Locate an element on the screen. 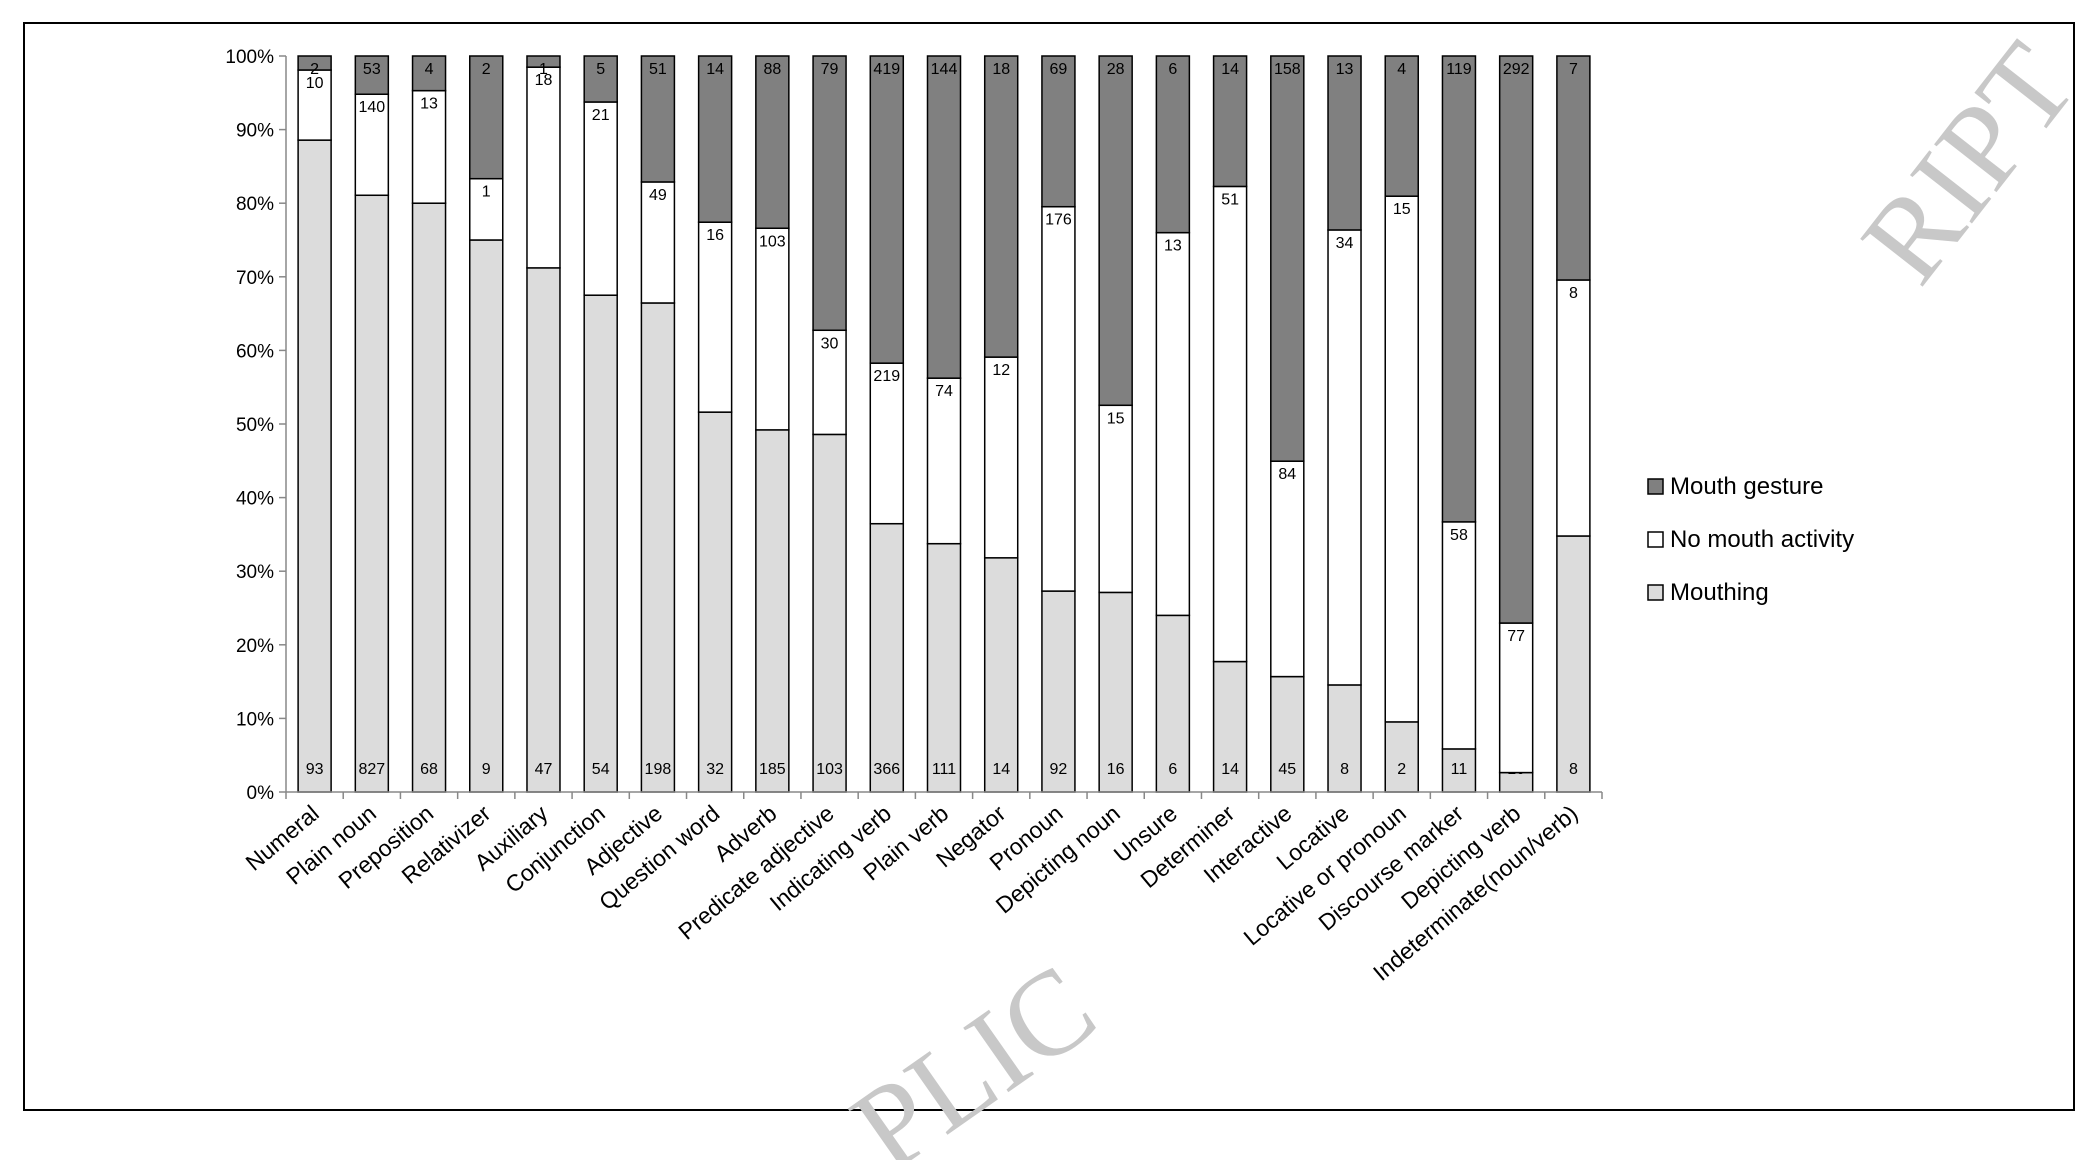 This screenshot has width=2084, height=1160. bar-group: 93 102 is located at coordinates (314, 424).